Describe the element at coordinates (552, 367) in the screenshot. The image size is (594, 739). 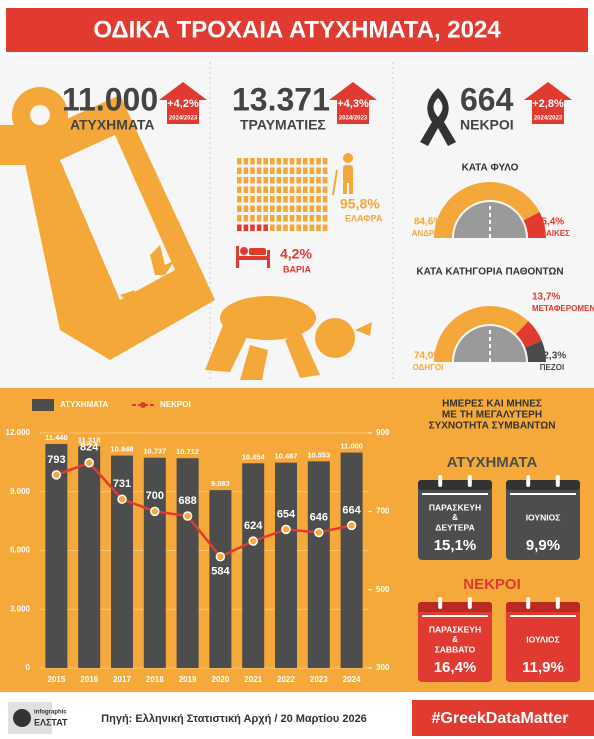
I see `gauge-label: ΠΕΖΟΙ` at that location.